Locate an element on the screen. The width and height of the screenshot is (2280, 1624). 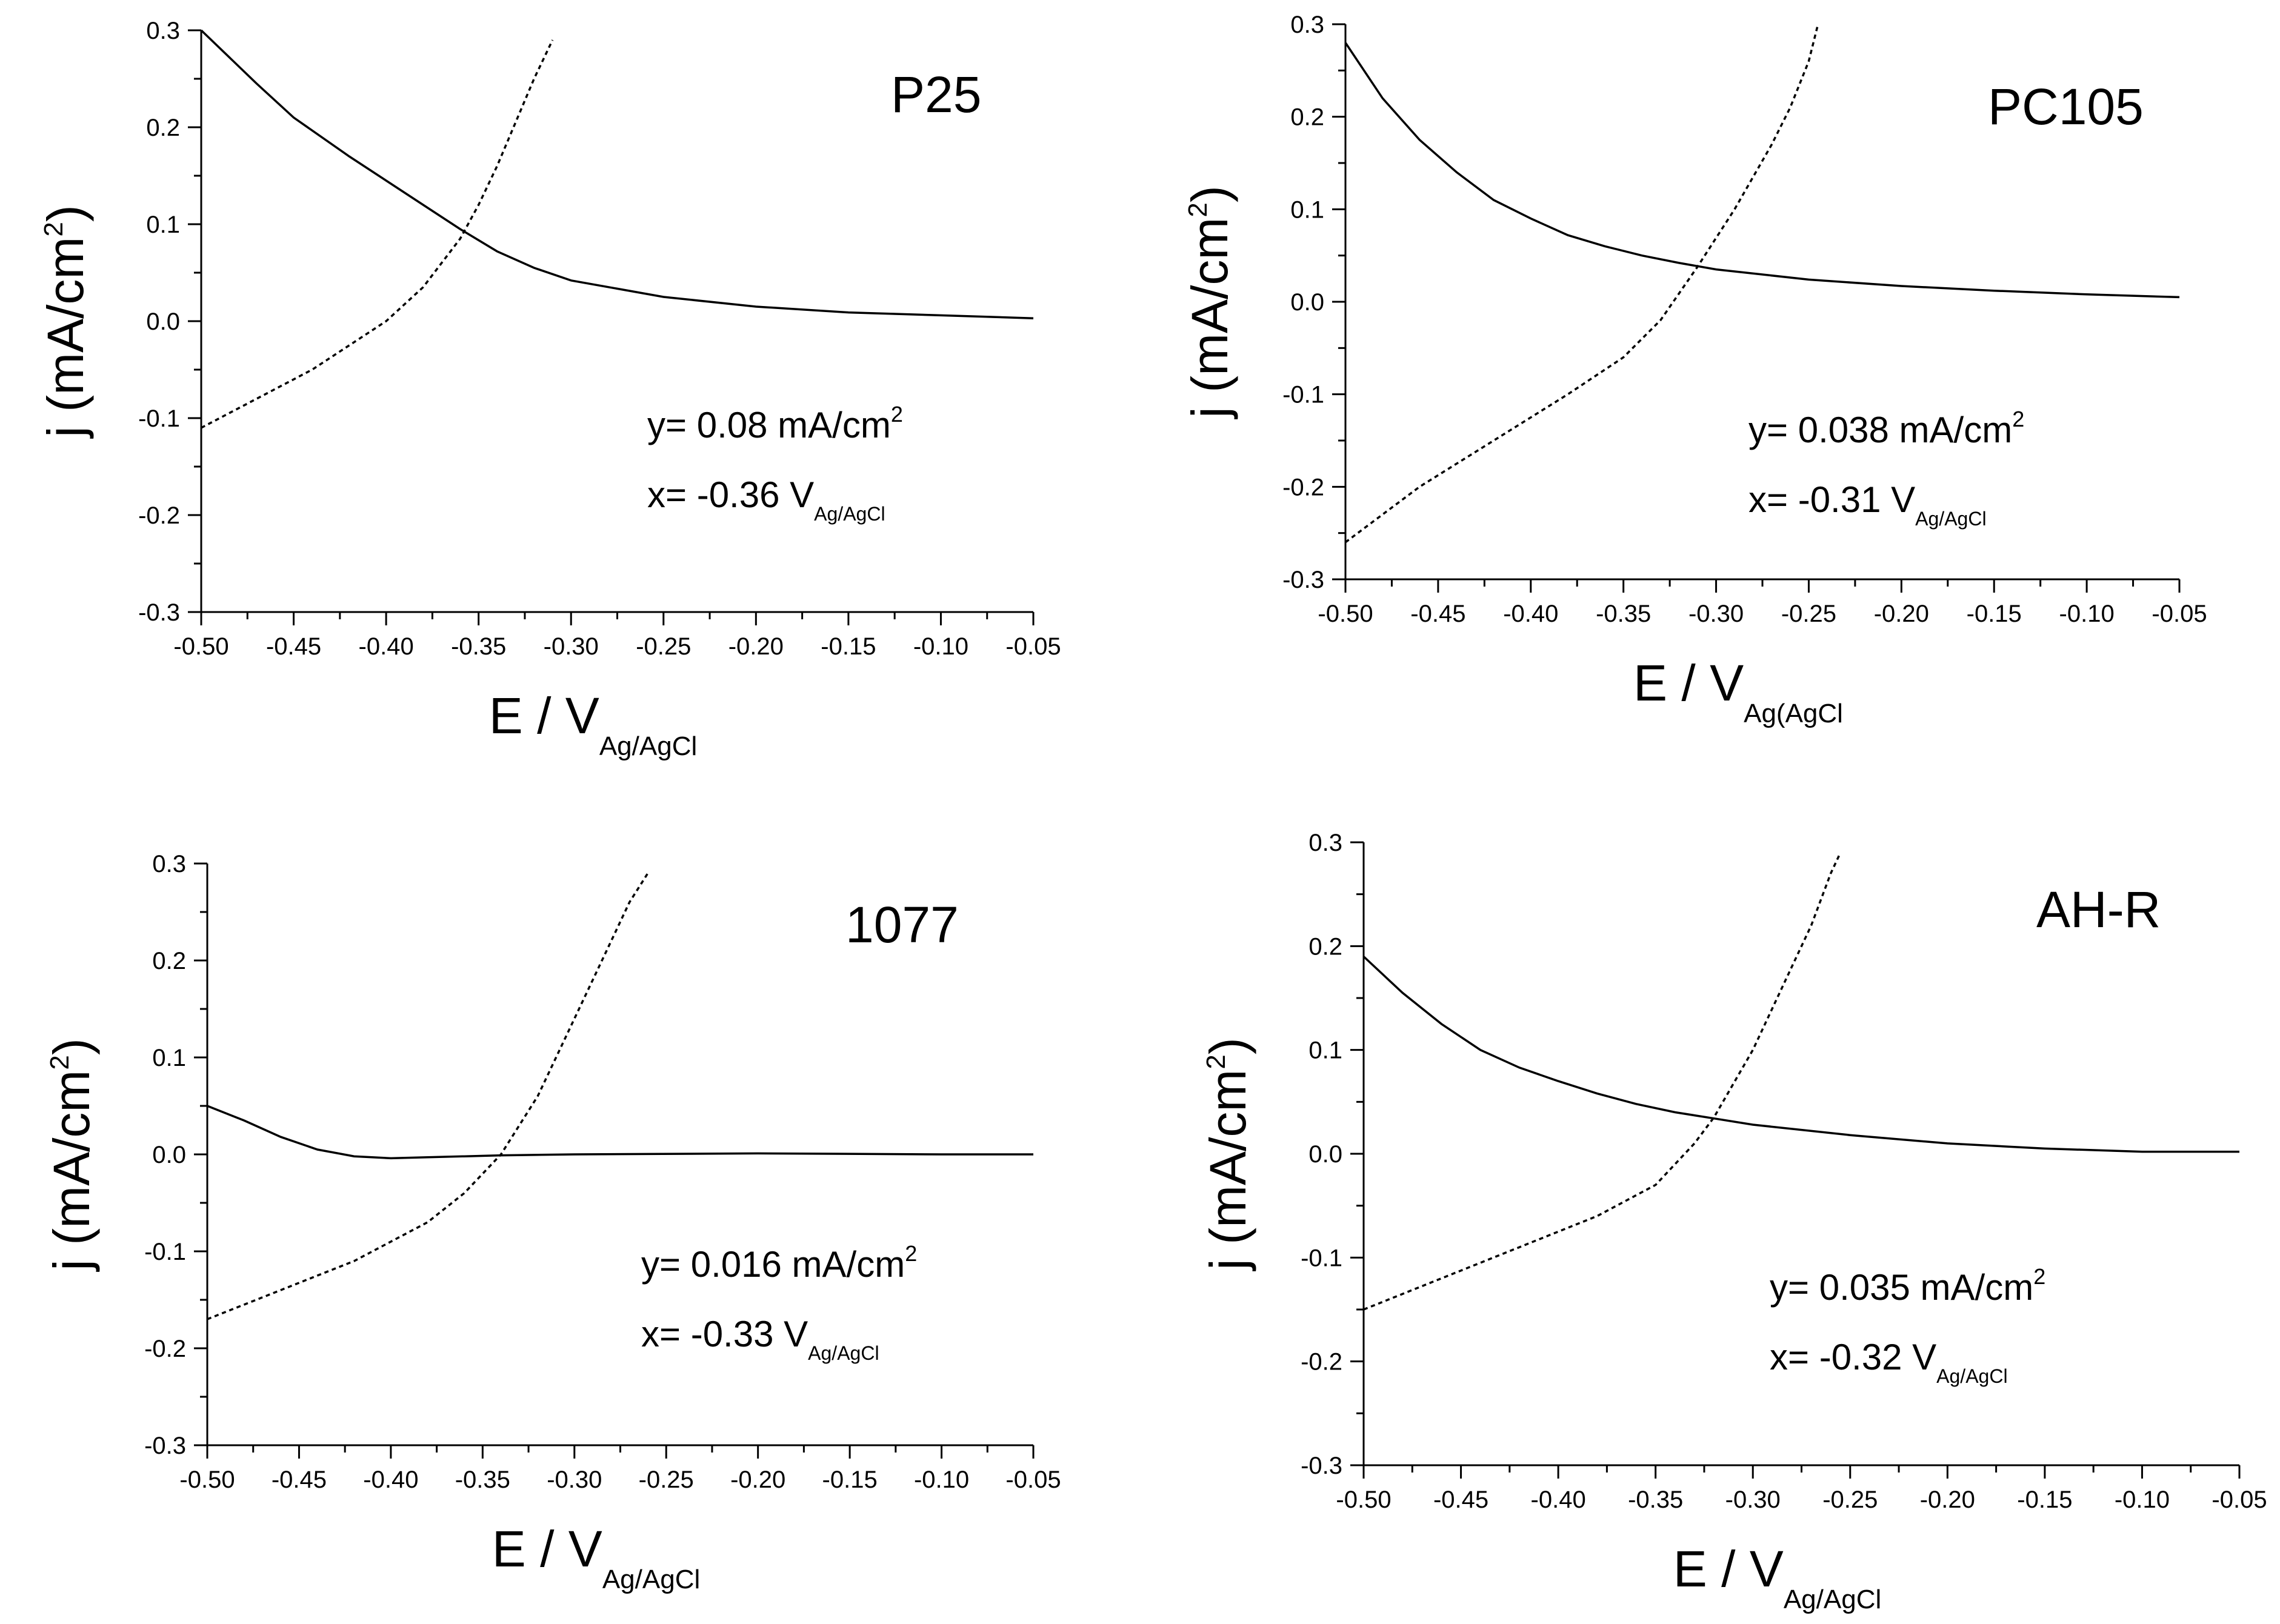
annotation-x: x= -0.36 VAg/AgCl is located at coordinates (766, 500).